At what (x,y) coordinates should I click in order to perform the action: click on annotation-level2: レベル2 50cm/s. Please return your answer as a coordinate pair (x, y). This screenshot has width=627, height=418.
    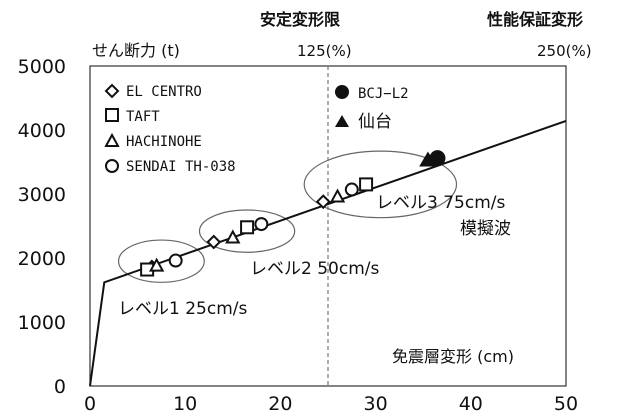
    Looking at the image, I should click on (314, 269).